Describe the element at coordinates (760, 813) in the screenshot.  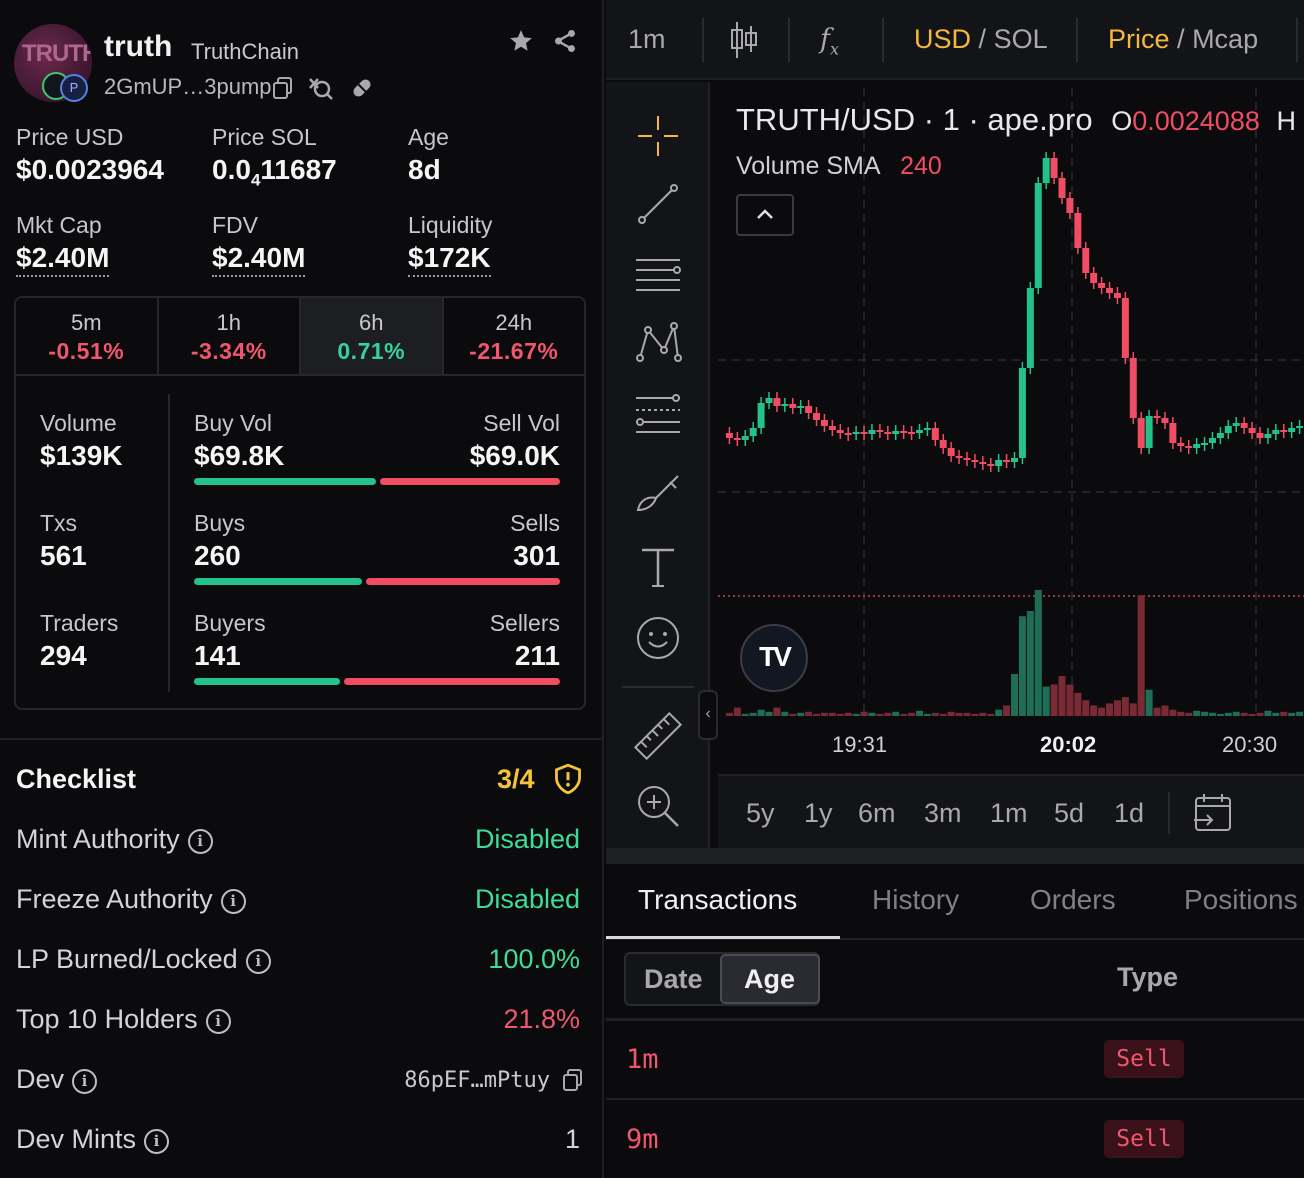
I see `range-5y: 5y` at that location.